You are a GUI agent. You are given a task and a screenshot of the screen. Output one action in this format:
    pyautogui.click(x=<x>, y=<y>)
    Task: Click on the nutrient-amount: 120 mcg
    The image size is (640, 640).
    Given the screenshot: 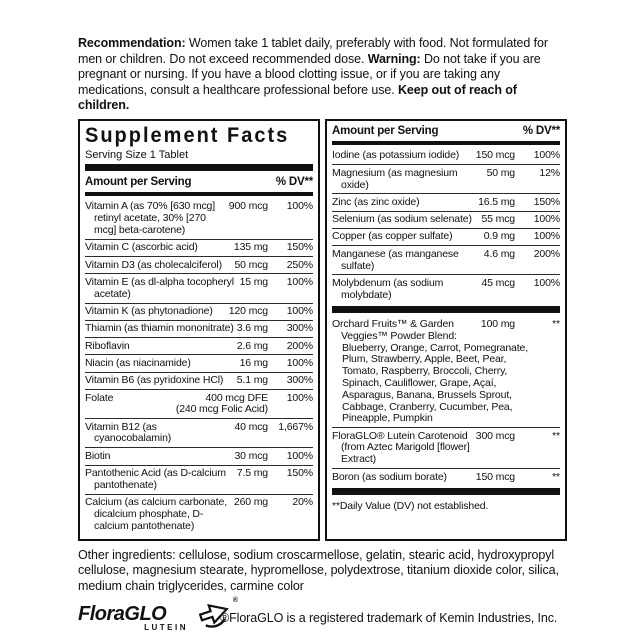 What is the action you would take?
    pyautogui.click(x=248, y=311)
    